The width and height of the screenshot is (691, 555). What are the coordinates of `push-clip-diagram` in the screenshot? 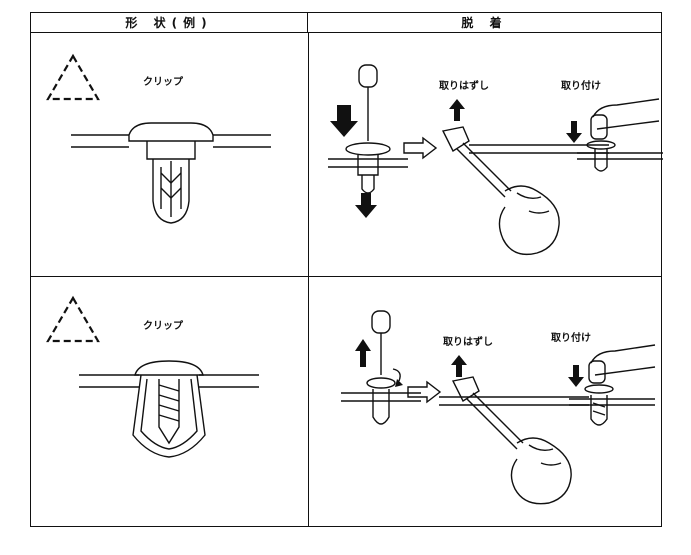 It's located at (171, 173).